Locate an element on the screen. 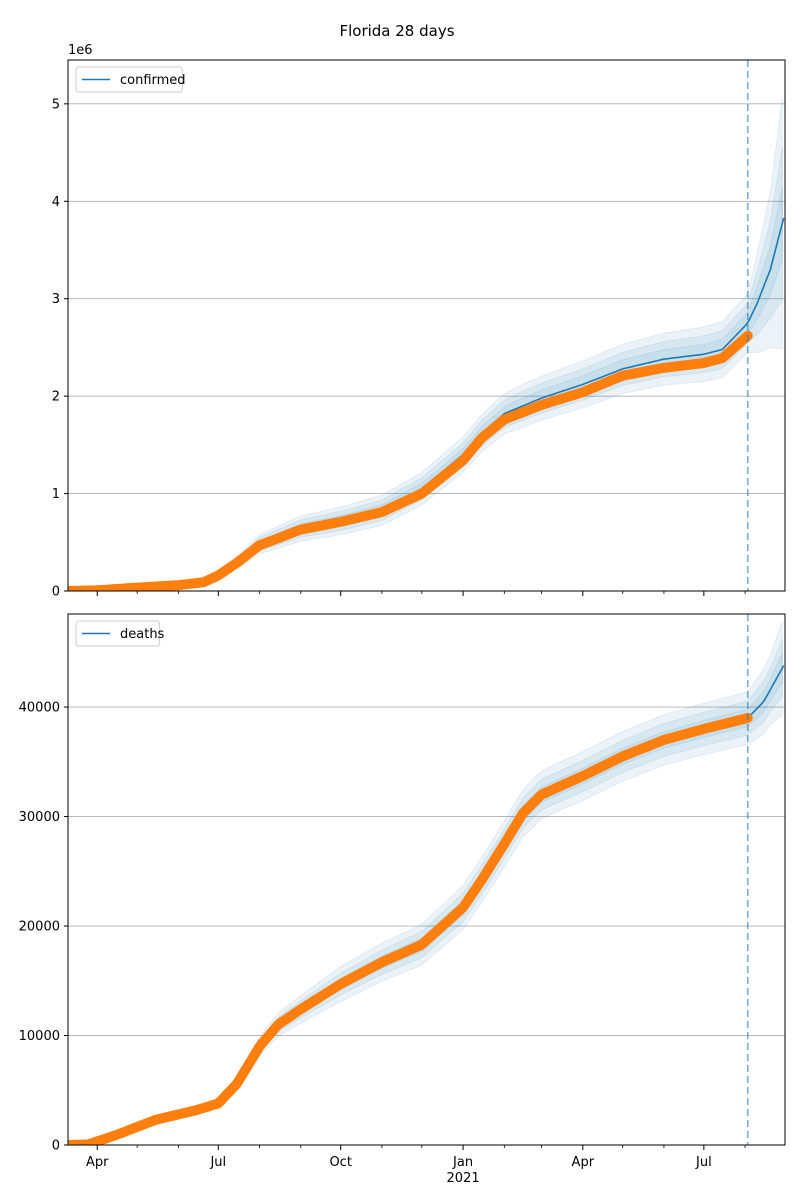  legend-label: deaths is located at coordinates (142, 634).